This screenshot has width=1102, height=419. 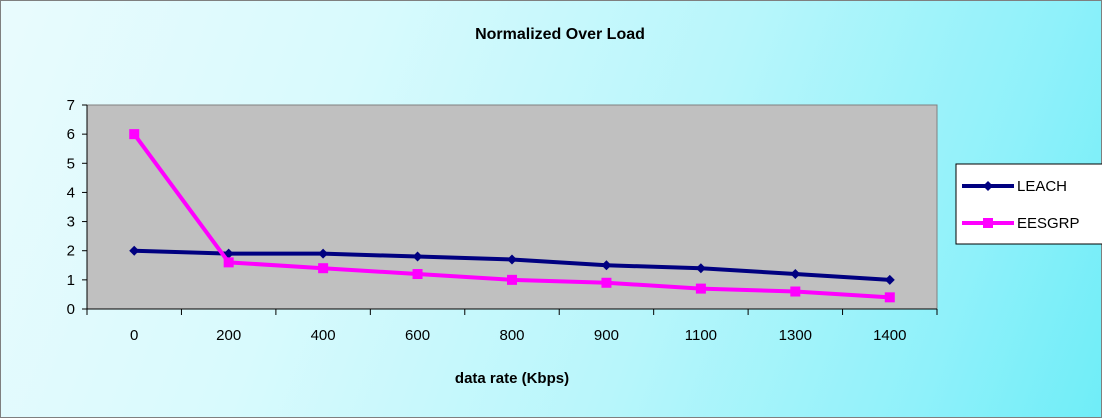 I want to click on x-tick-label: 1100, so click(x=701, y=335).